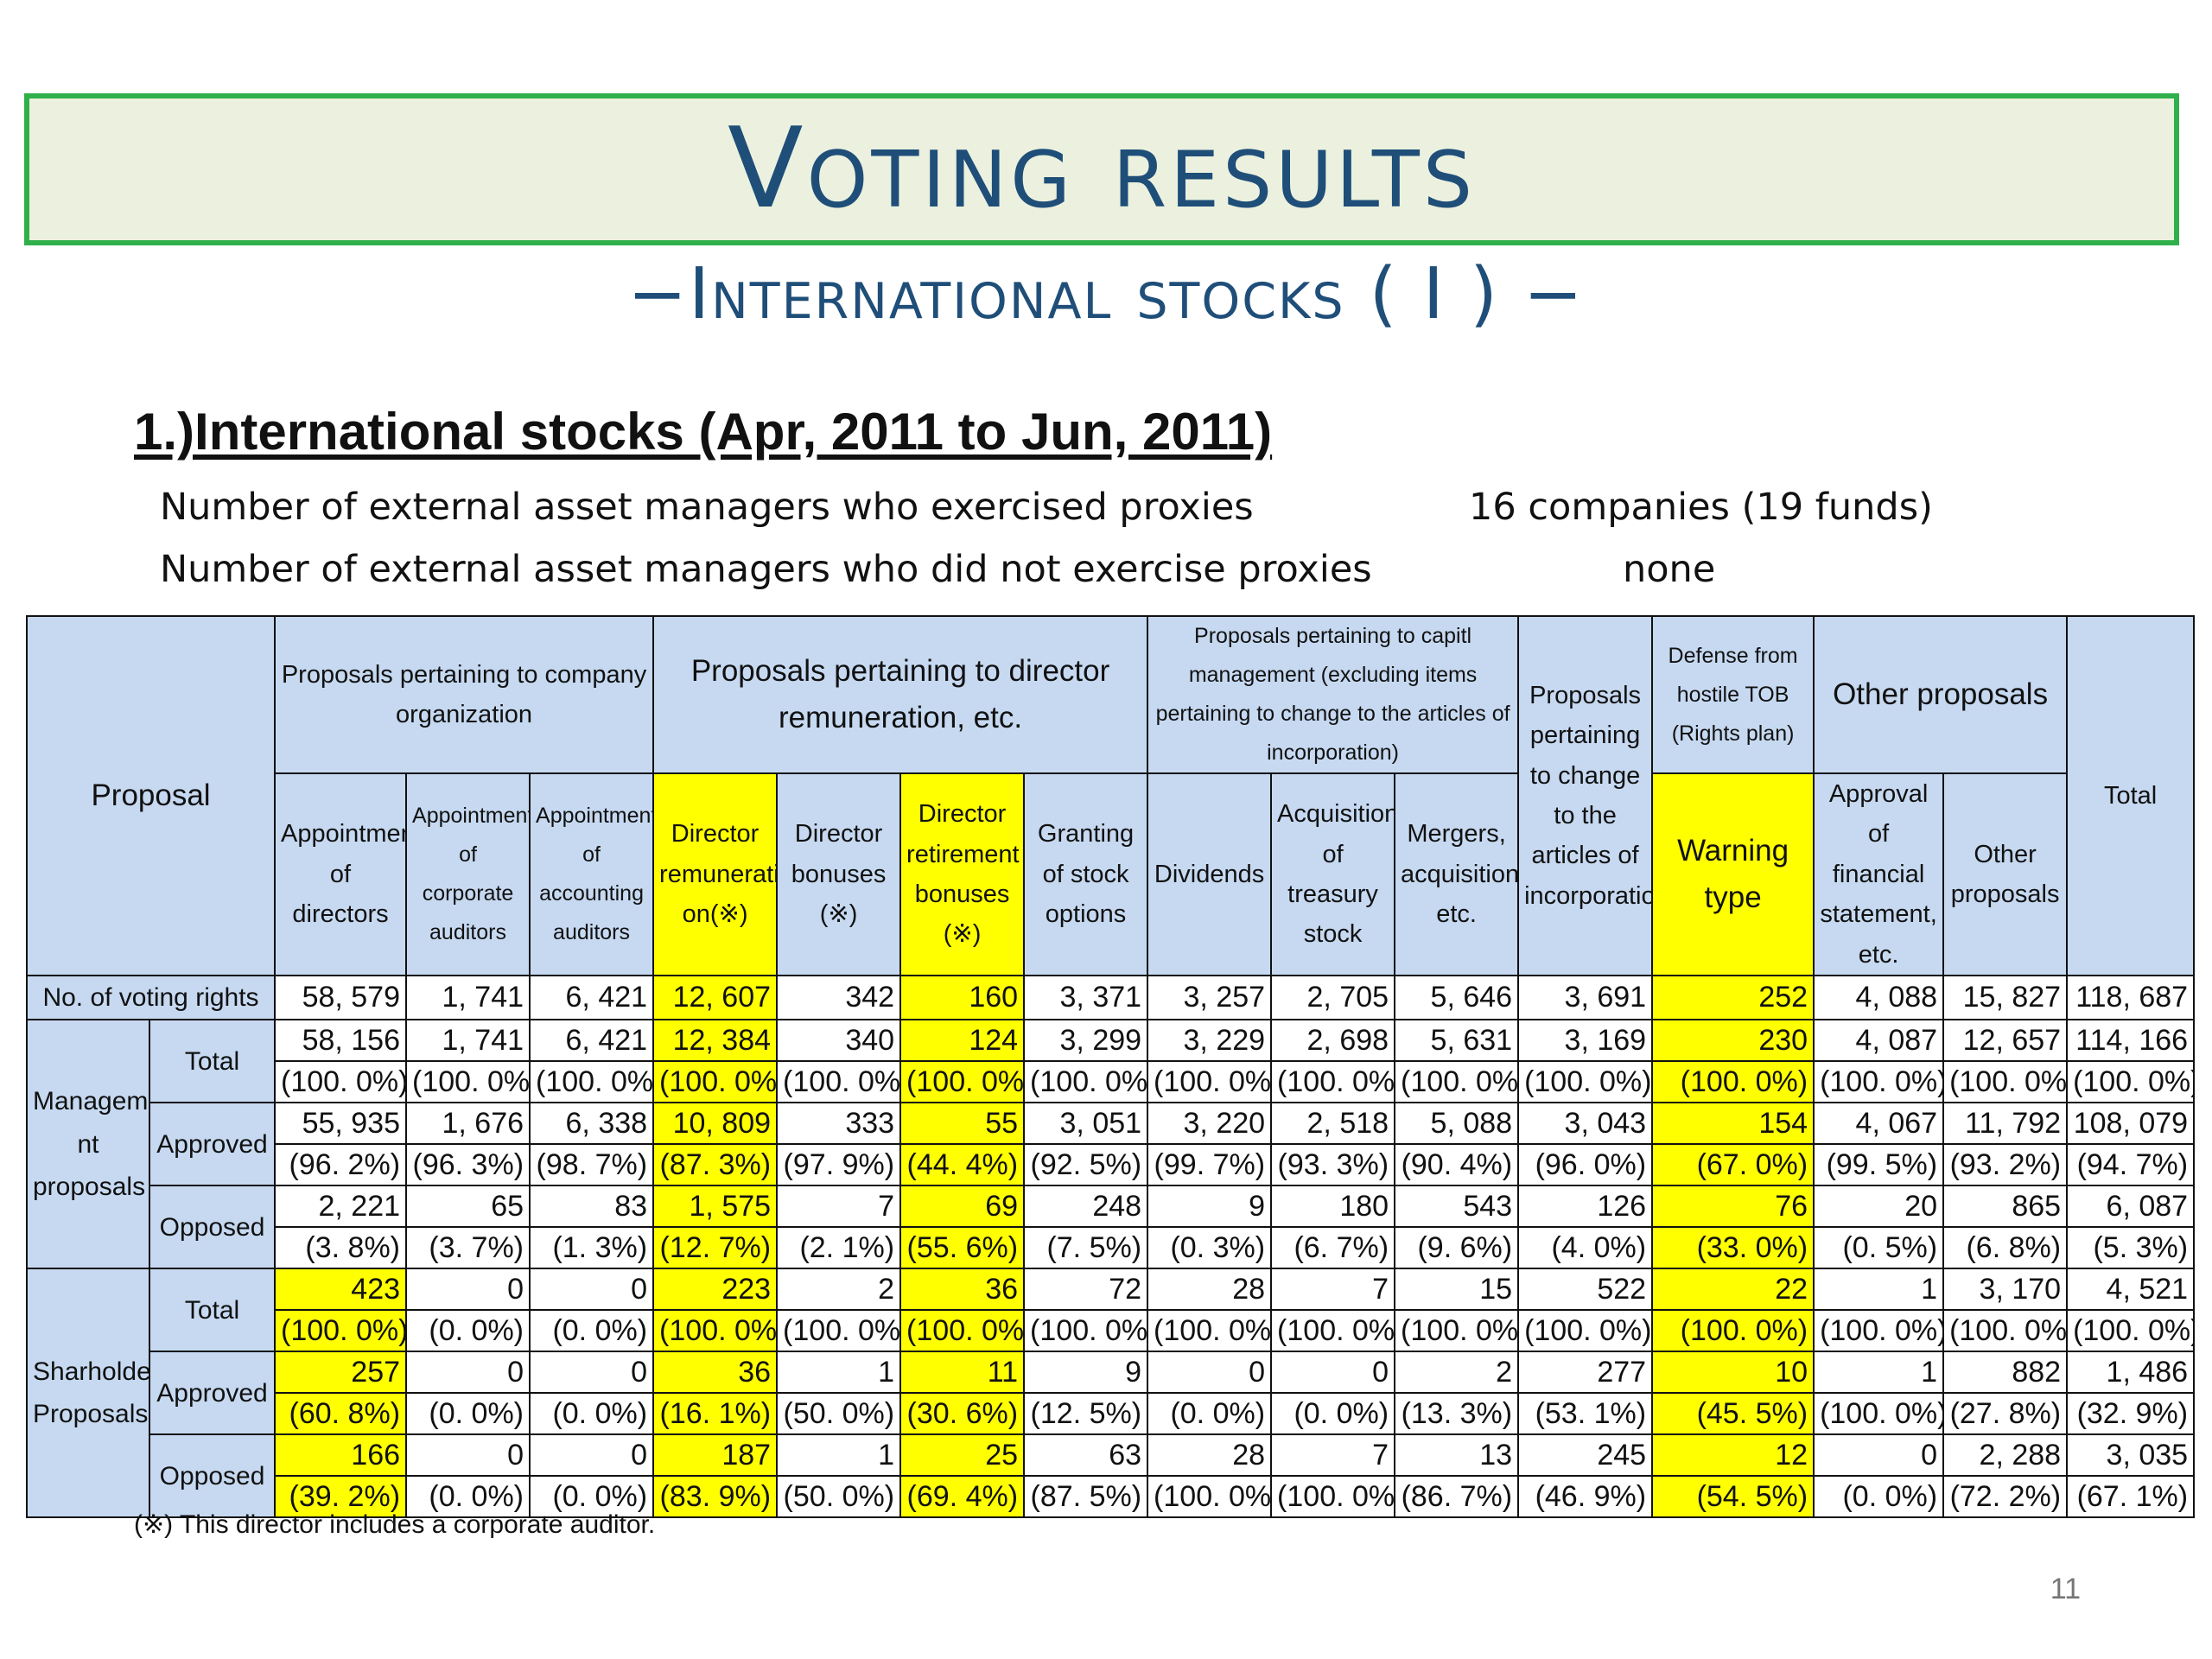 The image size is (2212, 1659). What do you see at coordinates (1457, 1497) in the screenshot?
I see `table-cell: (86. 7%)` at bounding box center [1457, 1497].